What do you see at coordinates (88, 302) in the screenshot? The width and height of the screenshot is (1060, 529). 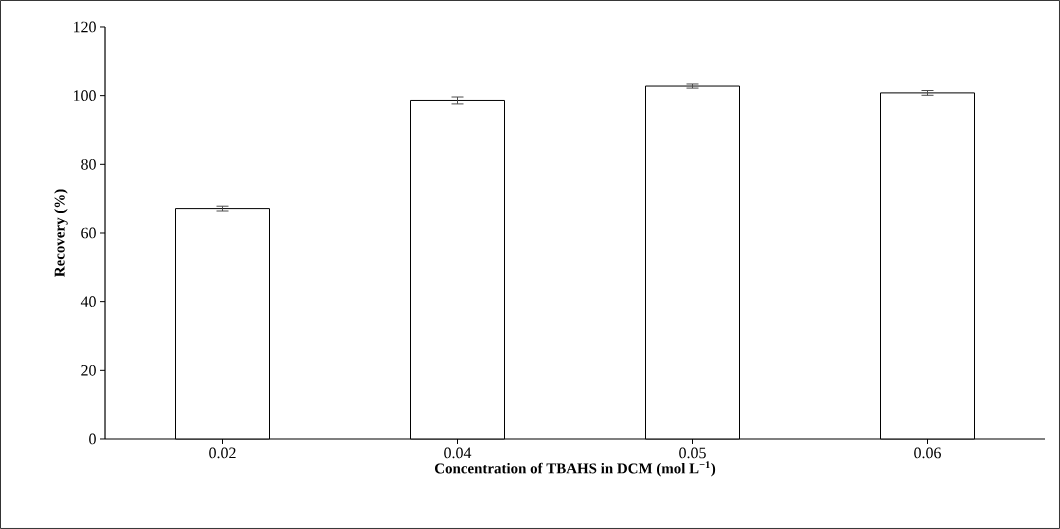 I see `y-tick-label: 40` at bounding box center [88, 302].